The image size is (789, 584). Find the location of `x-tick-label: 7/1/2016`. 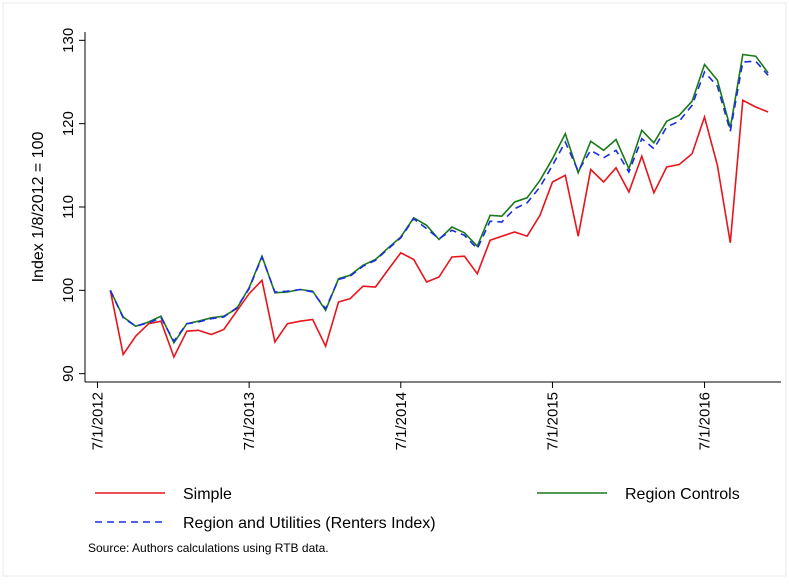

x-tick-label: 7/1/2016 is located at coordinates (705, 421).